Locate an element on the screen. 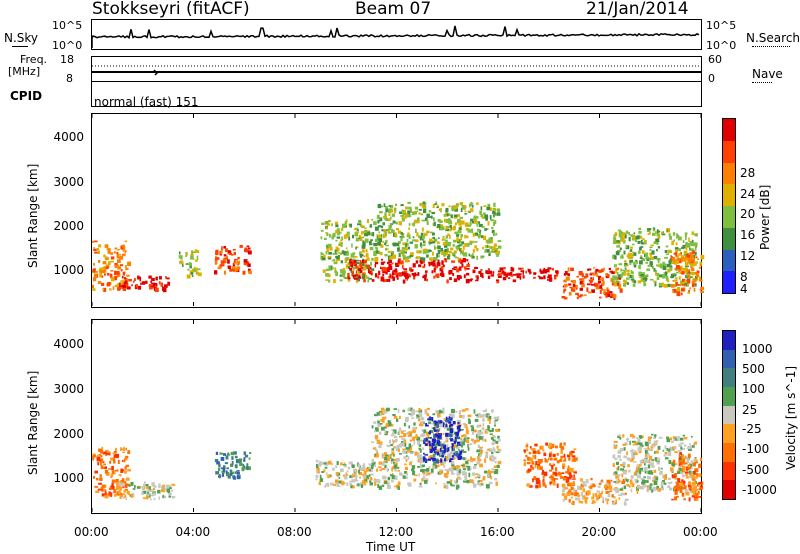  velocity-colorbar-band is located at coordinates (729, 378).